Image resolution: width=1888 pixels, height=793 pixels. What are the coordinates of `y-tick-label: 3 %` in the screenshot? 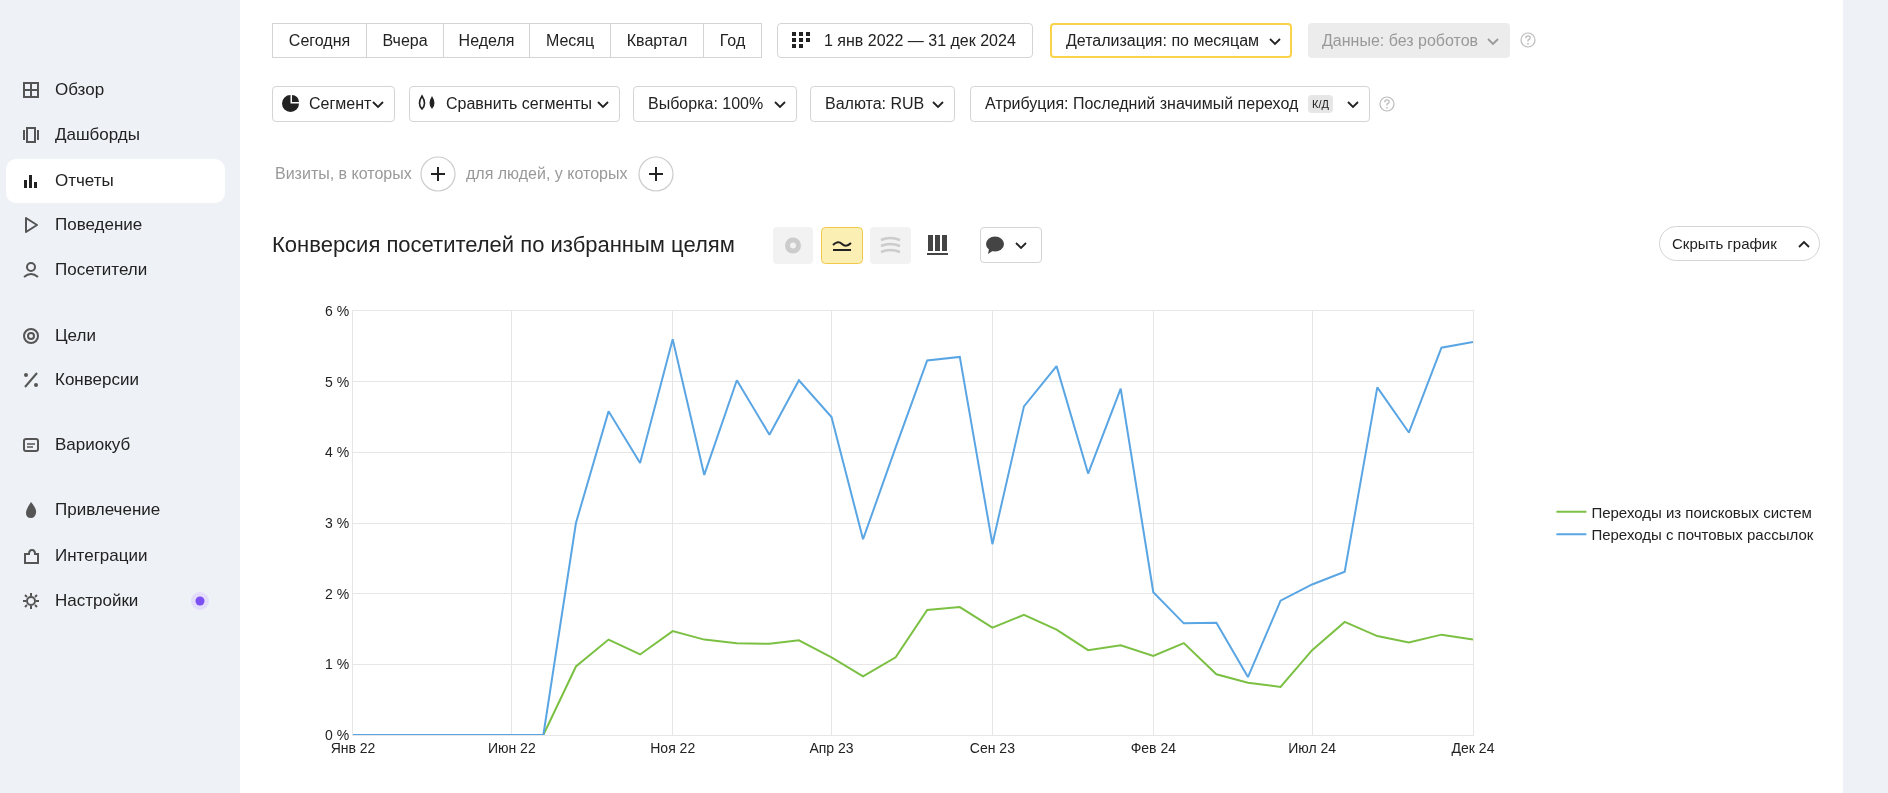 It's located at (337, 522).